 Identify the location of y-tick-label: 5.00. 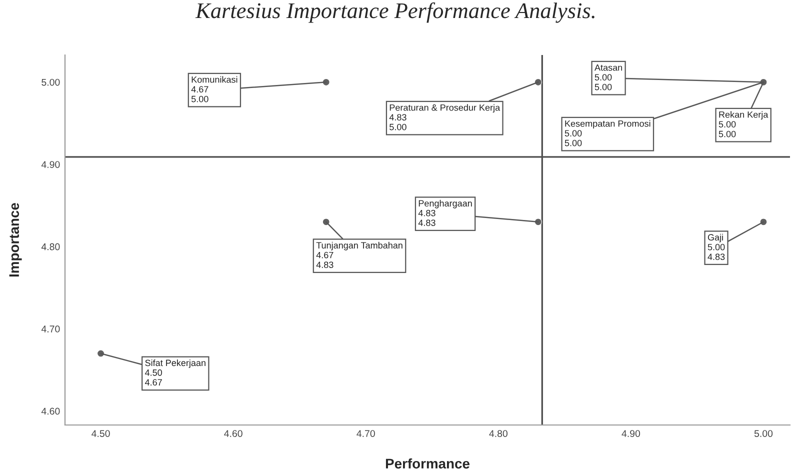
(51, 82).